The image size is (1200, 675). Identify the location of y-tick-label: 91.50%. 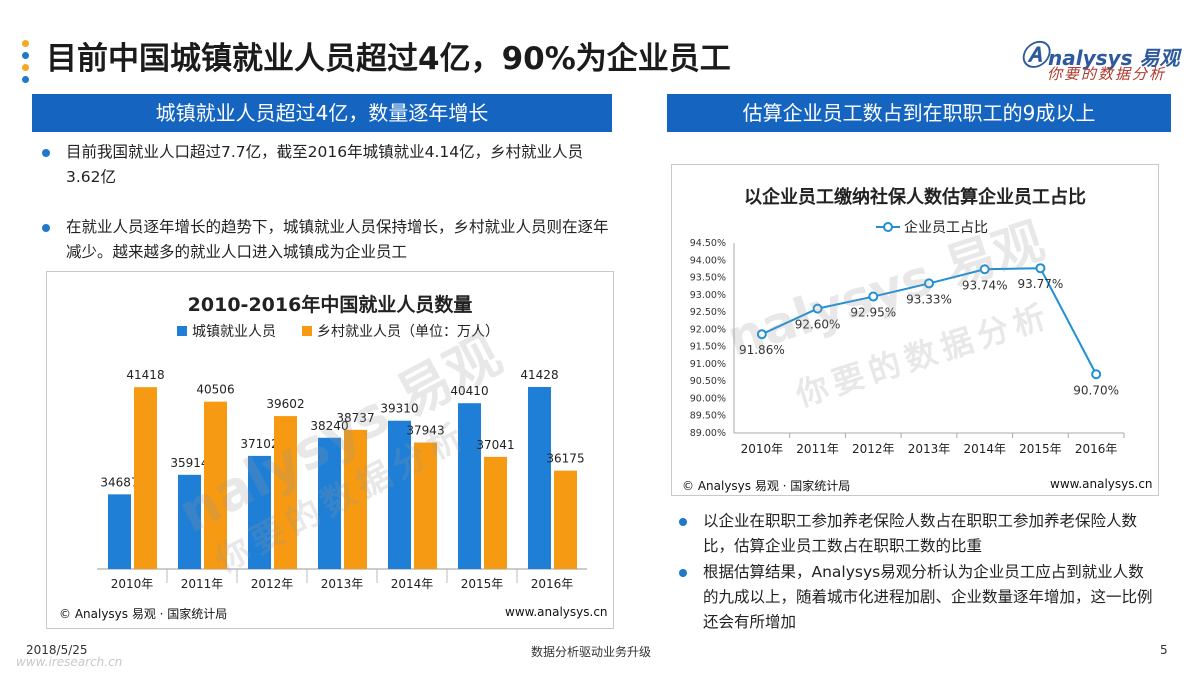
(708, 347).